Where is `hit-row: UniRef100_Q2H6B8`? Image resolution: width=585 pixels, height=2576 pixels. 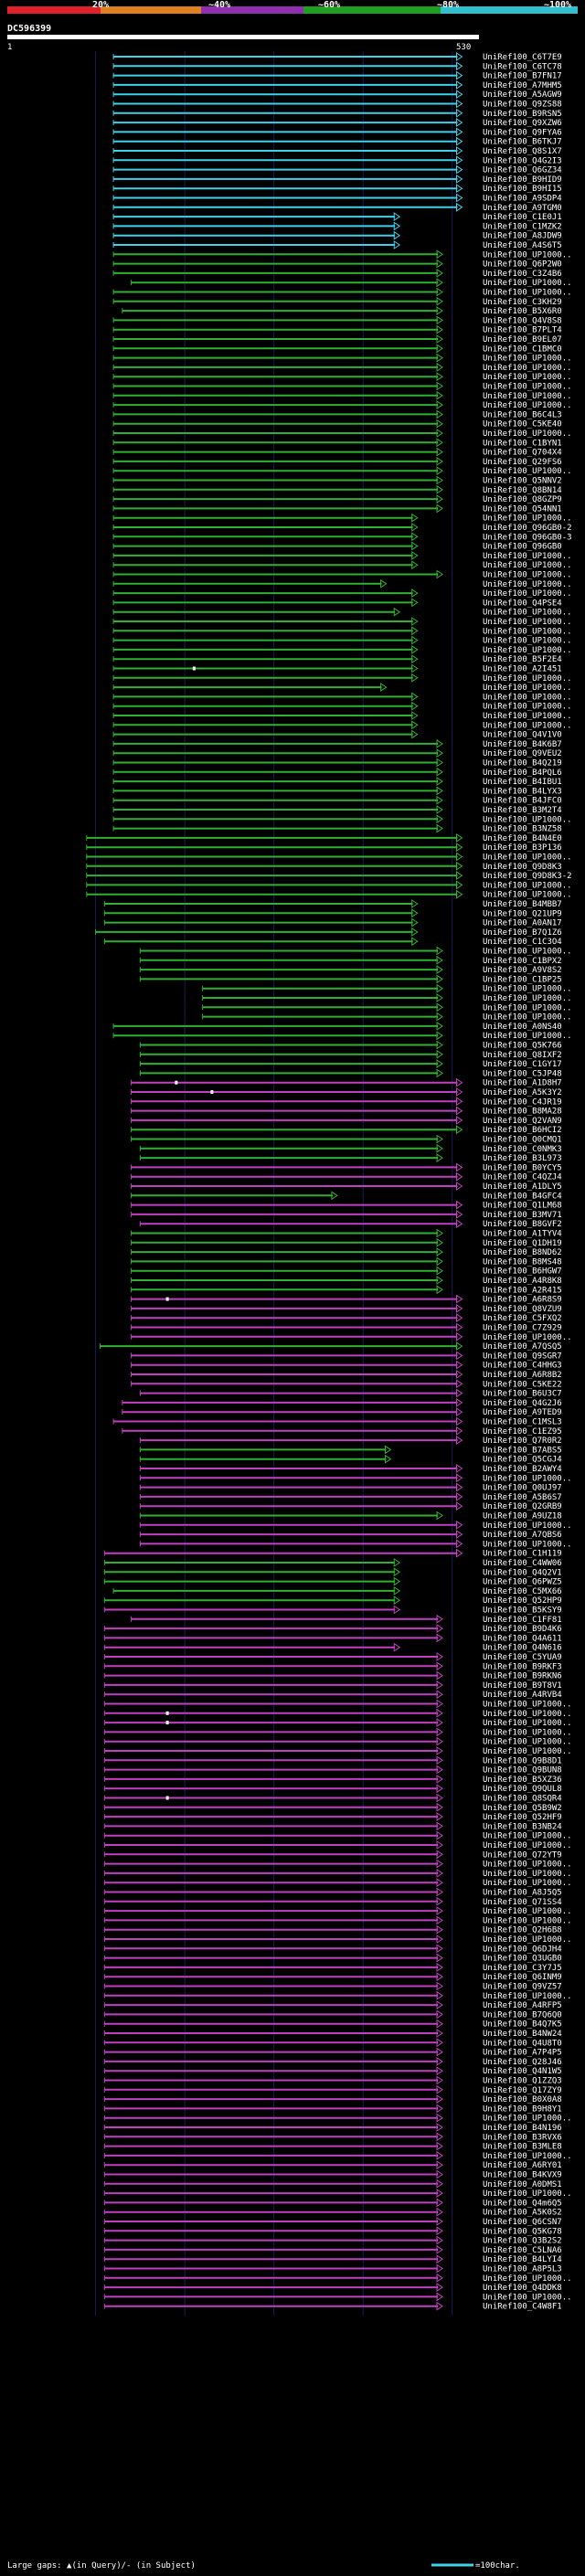
hit-row: UniRef100_Q2H6B8 is located at coordinates (332, 1929).